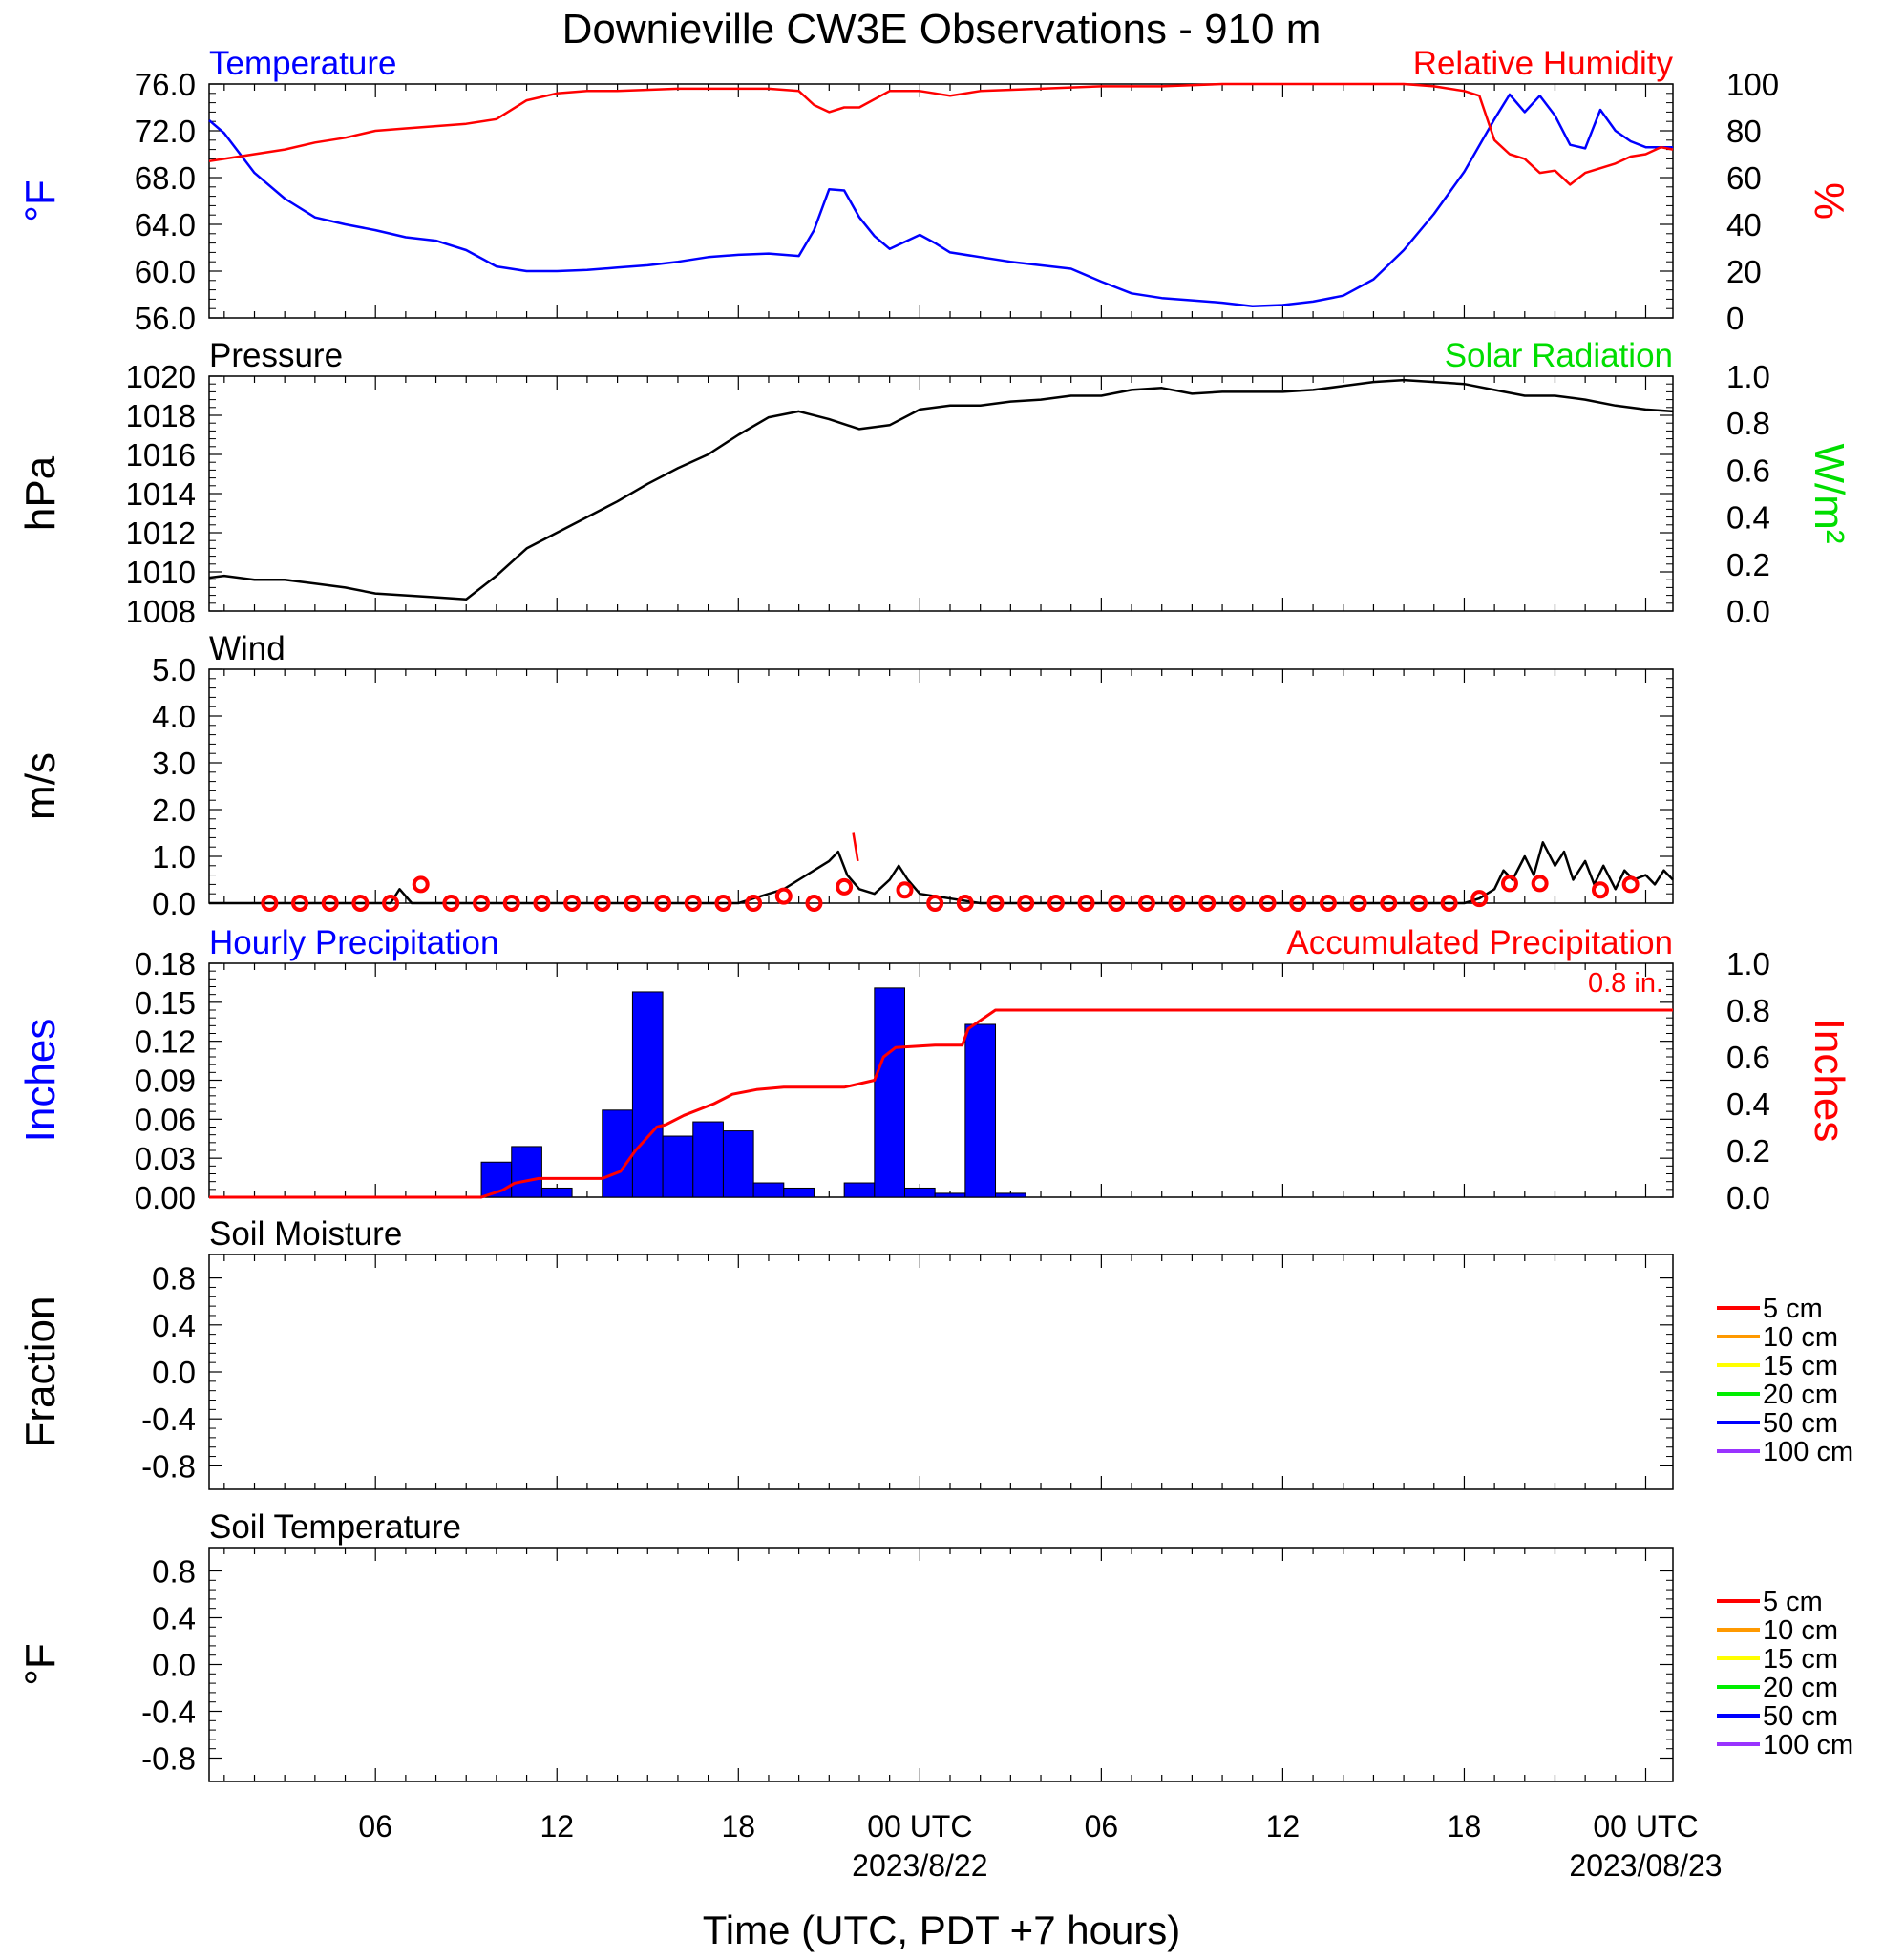 The image size is (1883, 1960). Describe the element at coordinates (165, 1003) in the screenshot. I see `y-tick-label-left: 0.15` at that location.